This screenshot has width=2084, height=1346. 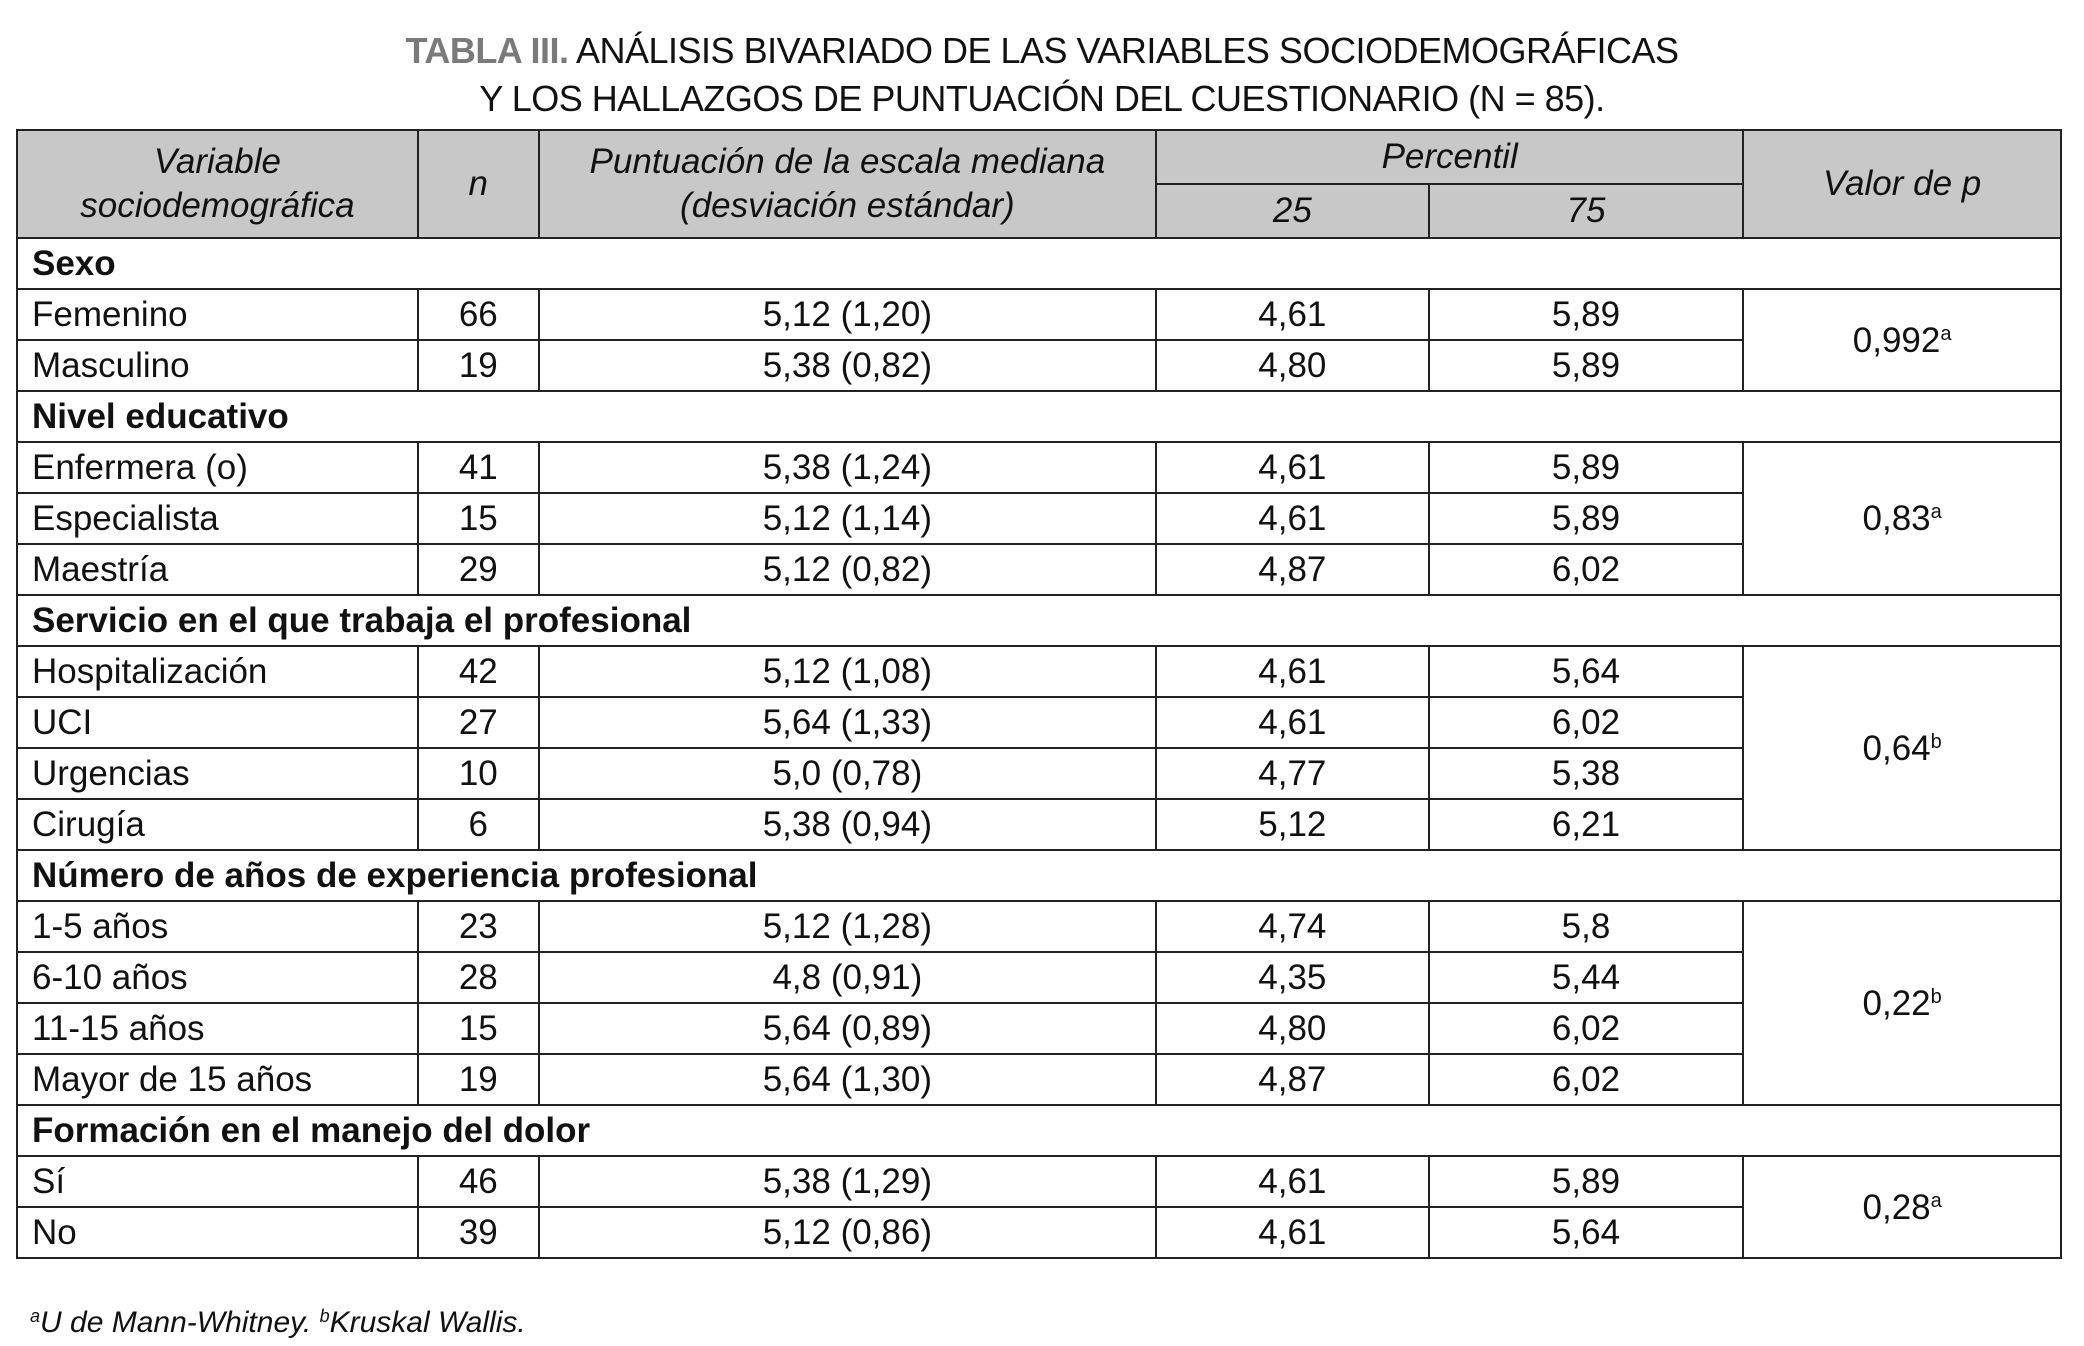 What do you see at coordinates (1292, 926) in the screenshot?
I see `cell-p25: 4,74` at bounding box center [1292, 926].